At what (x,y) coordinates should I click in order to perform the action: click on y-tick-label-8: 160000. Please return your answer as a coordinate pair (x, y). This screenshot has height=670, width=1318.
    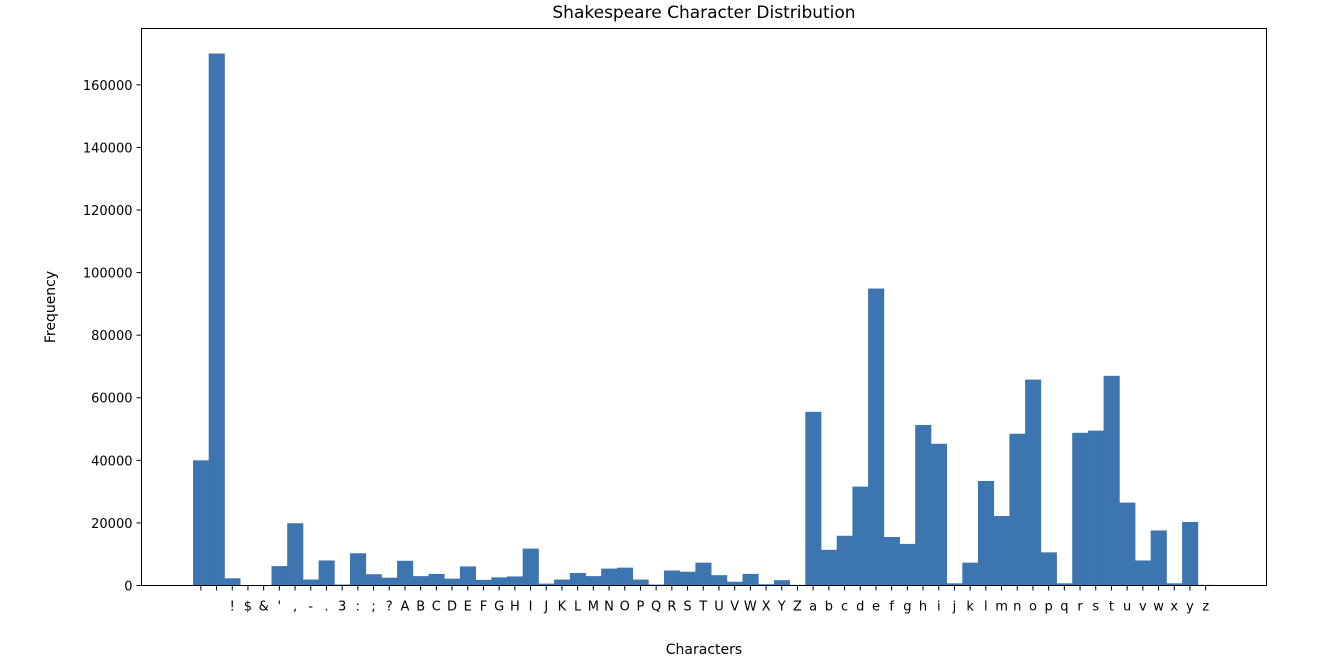
    Looking at the image, I should click on (108, 86).